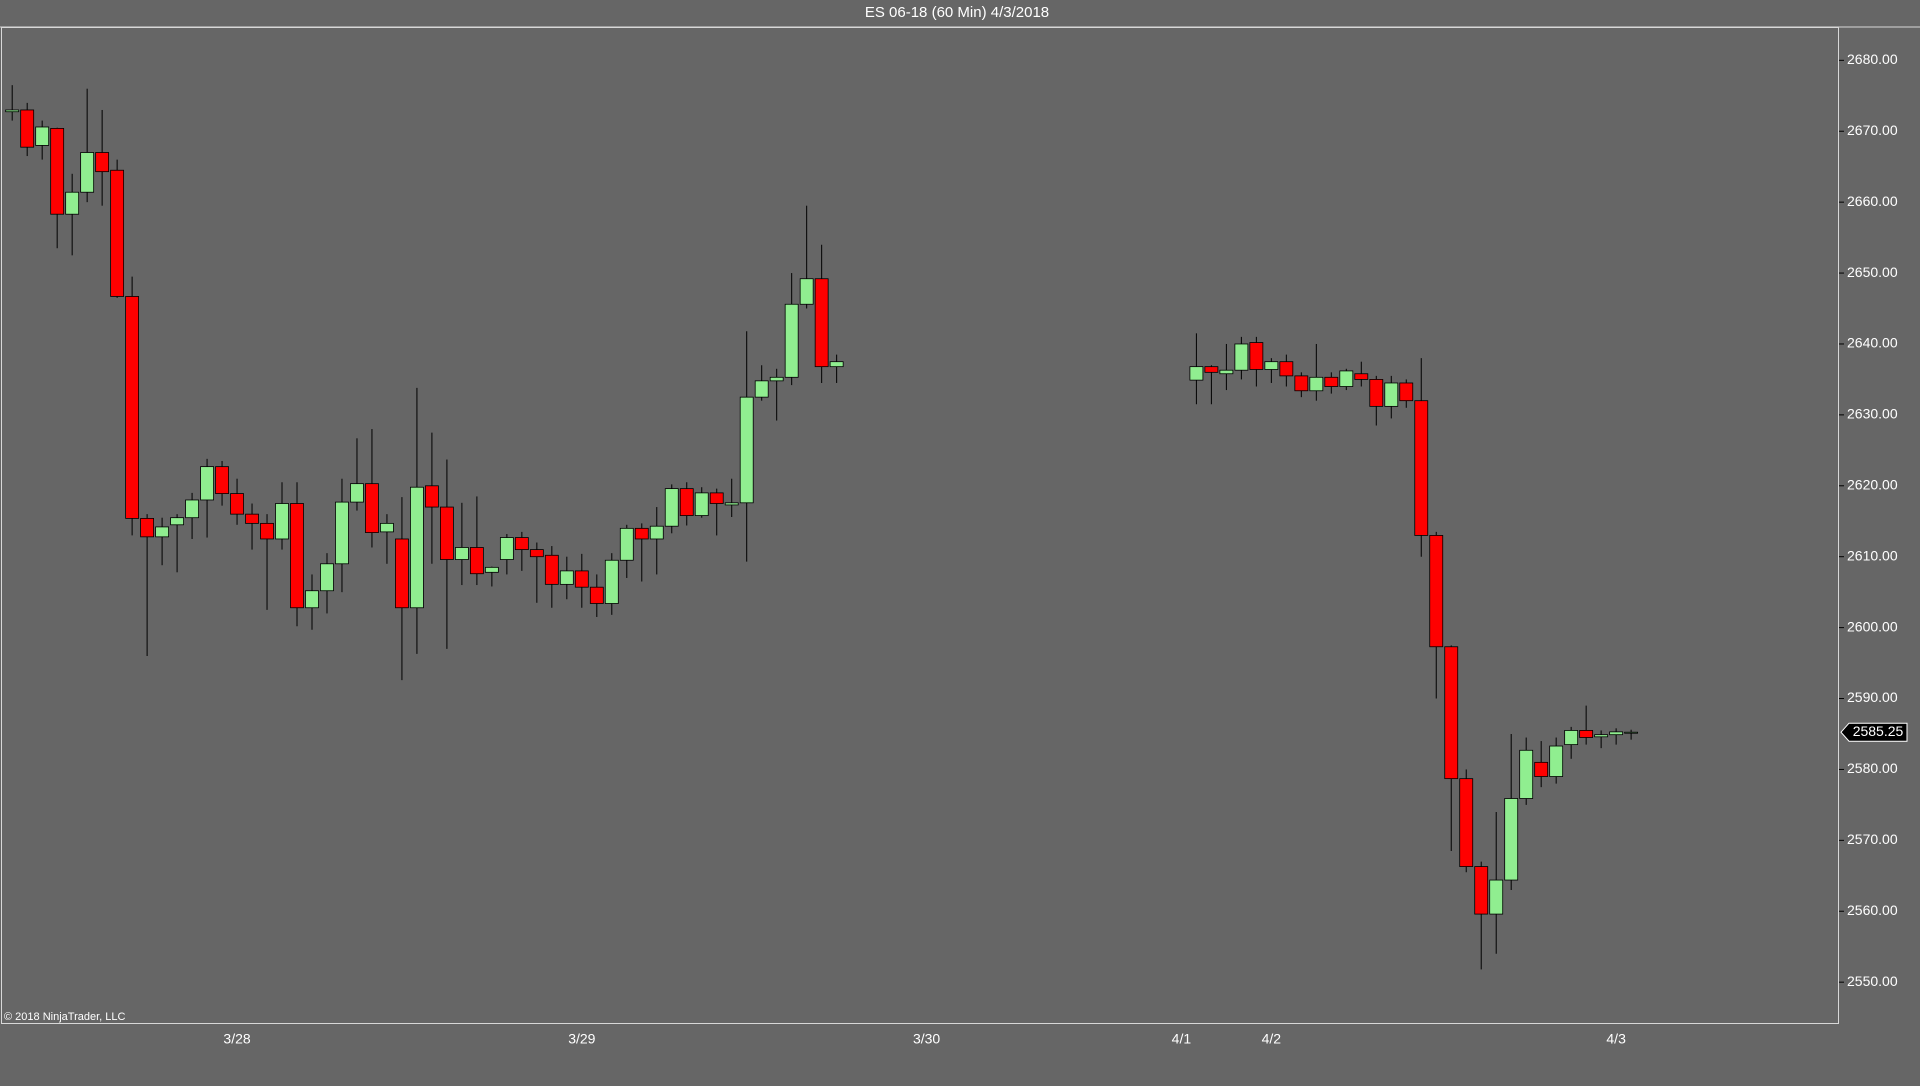 The height and width of the screenshot is (1086, 1920). I want to click on y-tick-label: 2680.00, so click(1872, 59).